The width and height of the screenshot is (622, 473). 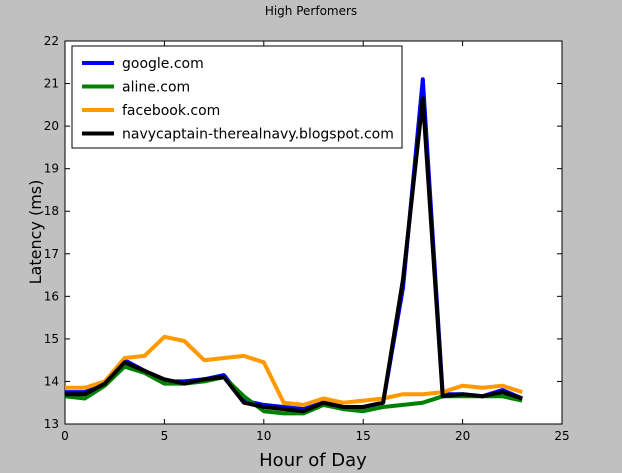 I want to click on y-tick-label: 22, so click(x=51, y=41).